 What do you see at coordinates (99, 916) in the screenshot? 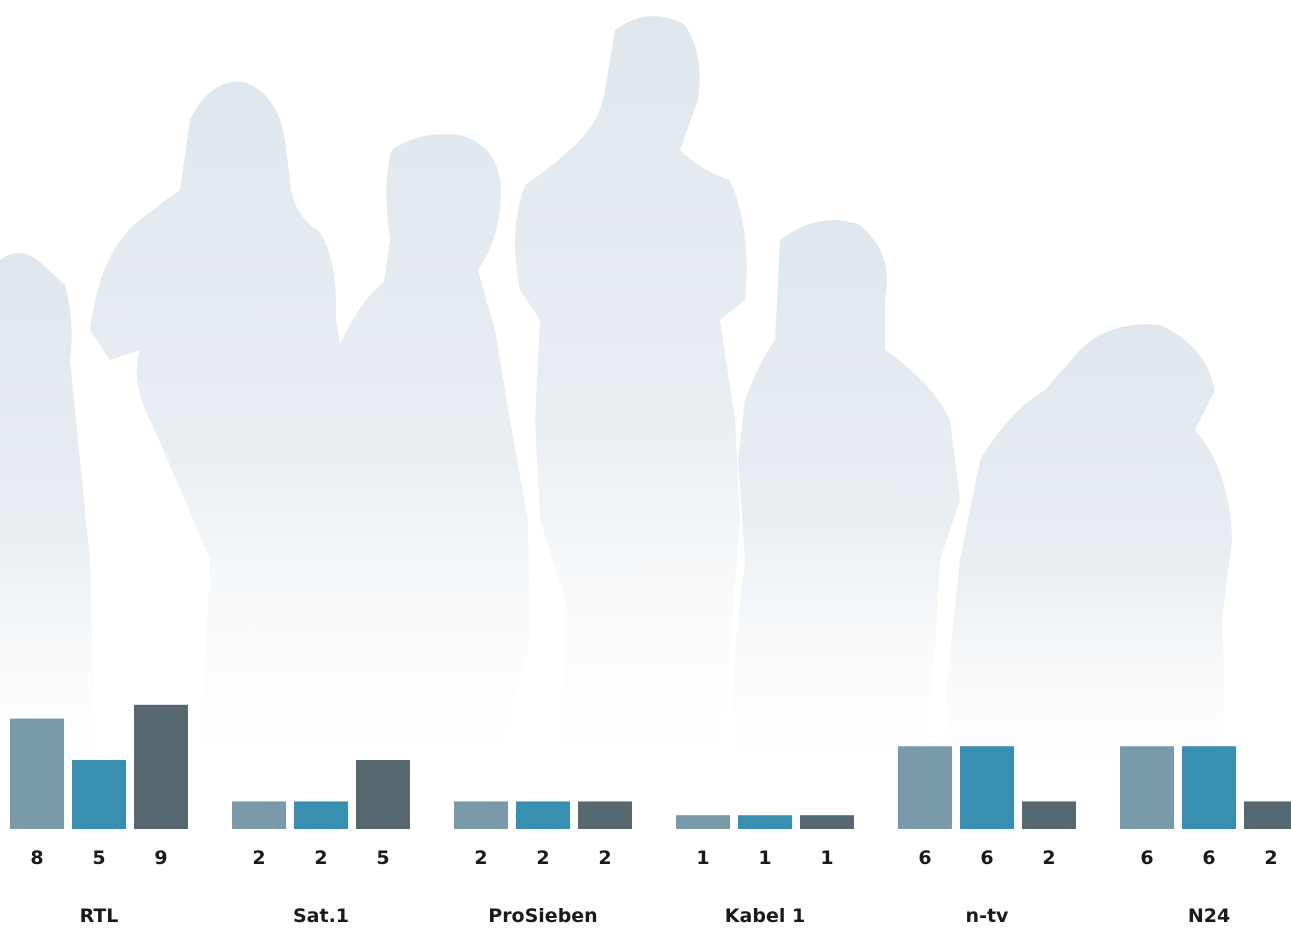
I see `category-label: RTL` at bounding box center [99, 916].